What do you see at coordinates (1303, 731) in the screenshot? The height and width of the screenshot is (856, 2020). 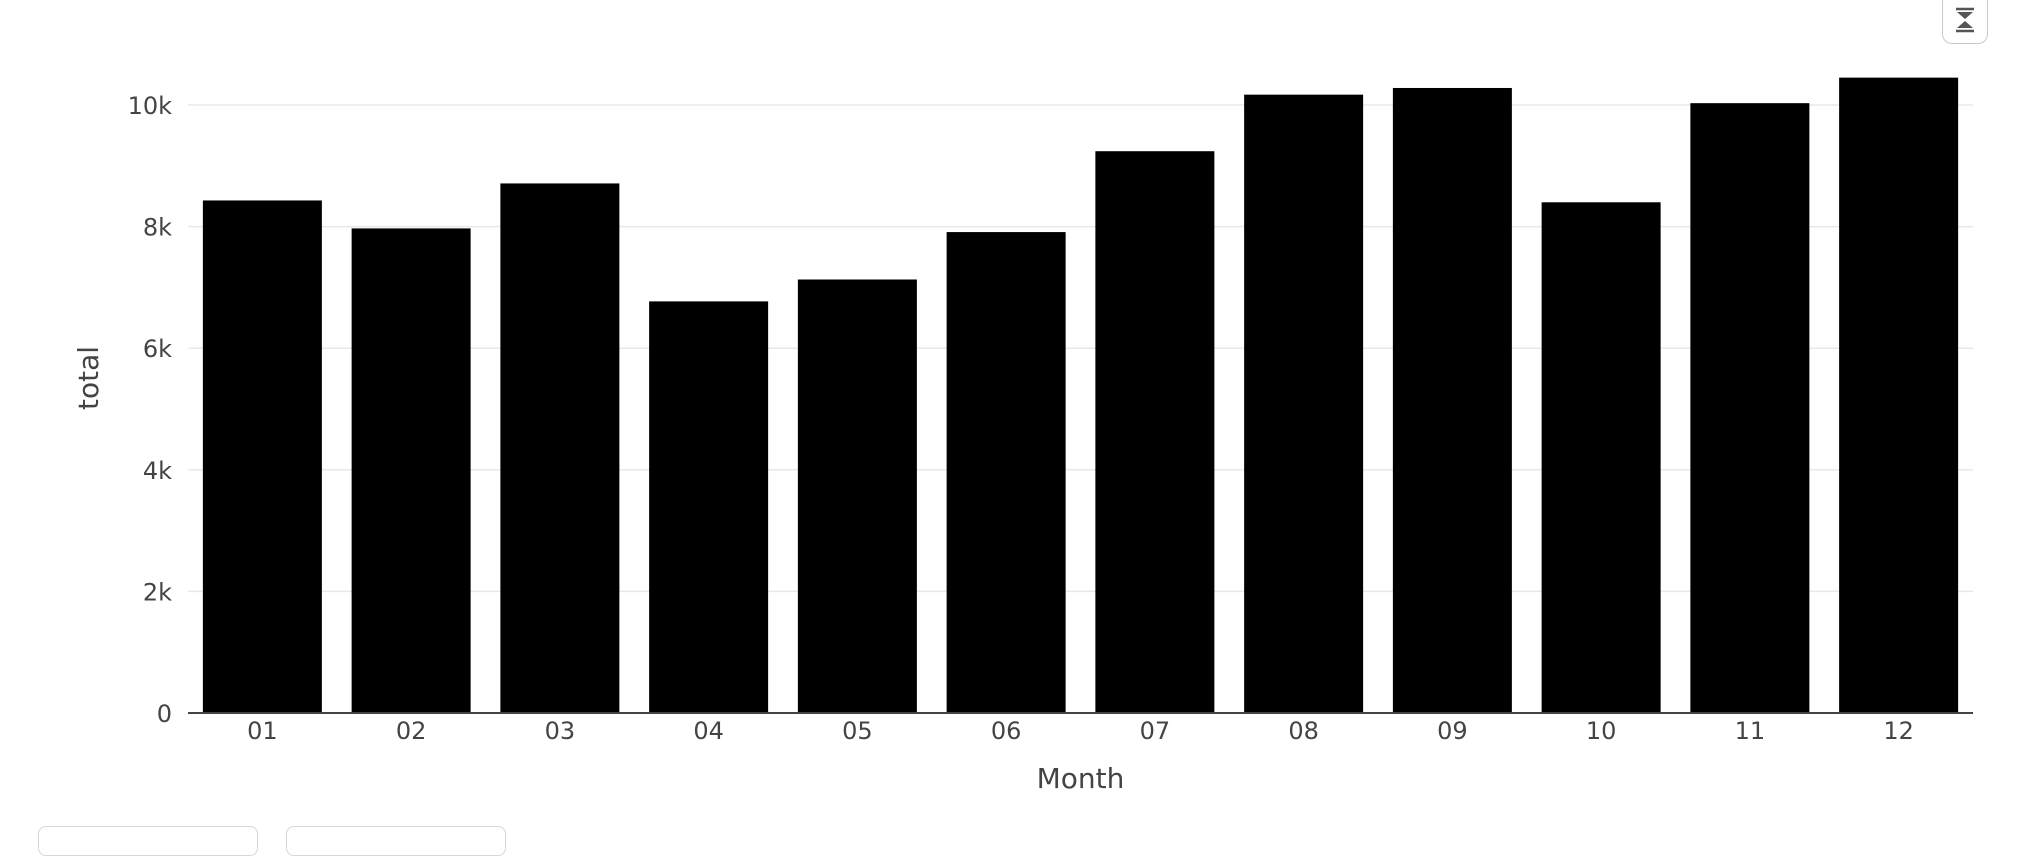 I see `x-tick-label: 08` at bounding box center [1303, 731].